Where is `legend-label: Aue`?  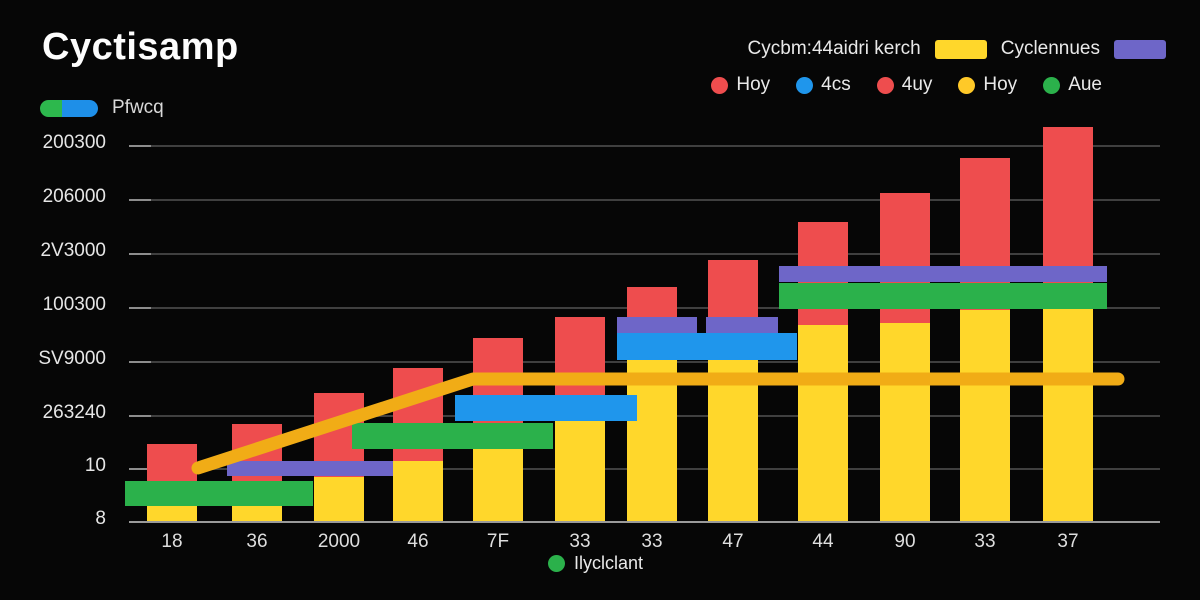 legend-label: Aue is located at coordinates (1085, 84).